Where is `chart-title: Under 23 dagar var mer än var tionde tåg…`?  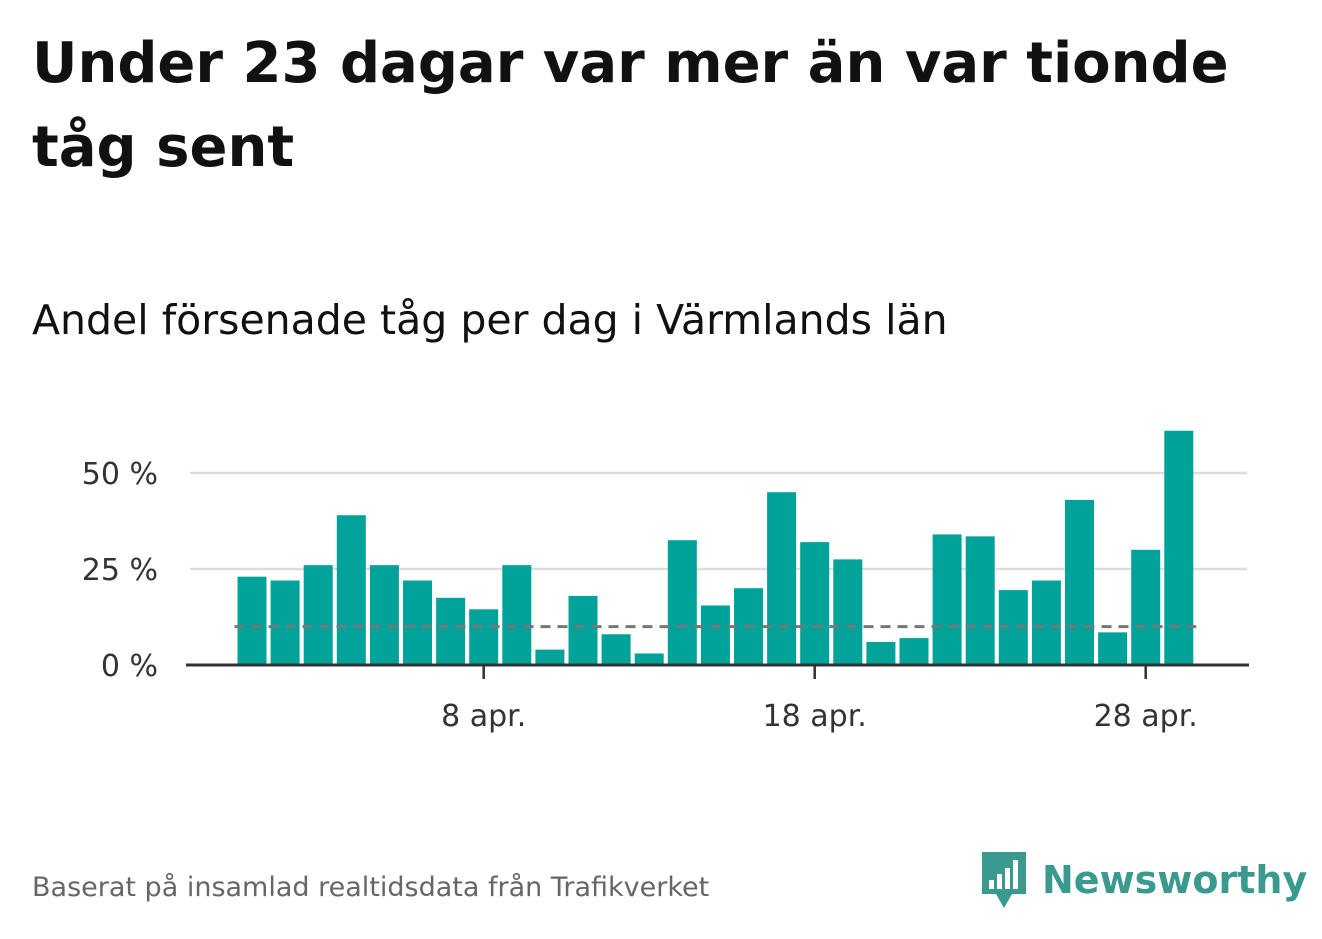
chart-title: Under 23 dagar var mer än var tionde tåg… is located at coordinates (630, 105).